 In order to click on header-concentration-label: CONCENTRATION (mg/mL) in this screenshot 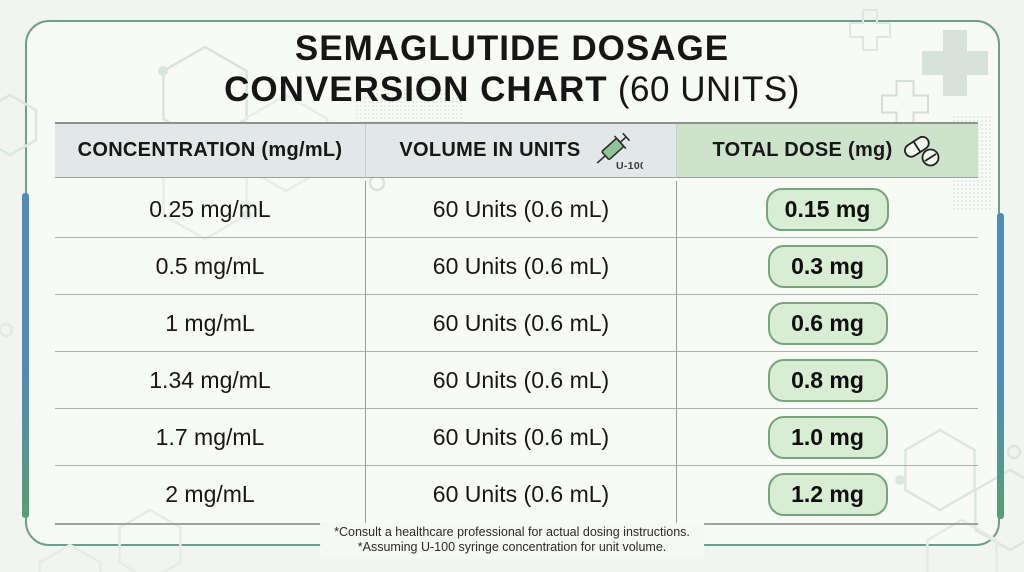, I will do `click(210, 150)`.